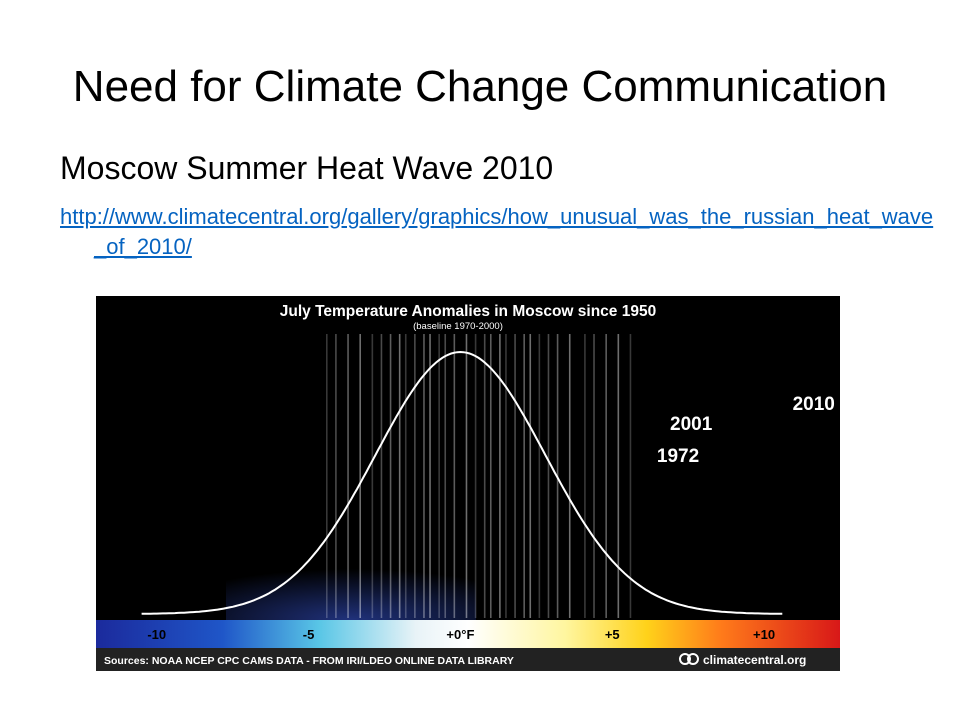  What do you see at coordinates (814, 404) in the screenshot?
I see `highlight-label-2010: 2010` at bounding box center [814, 404].